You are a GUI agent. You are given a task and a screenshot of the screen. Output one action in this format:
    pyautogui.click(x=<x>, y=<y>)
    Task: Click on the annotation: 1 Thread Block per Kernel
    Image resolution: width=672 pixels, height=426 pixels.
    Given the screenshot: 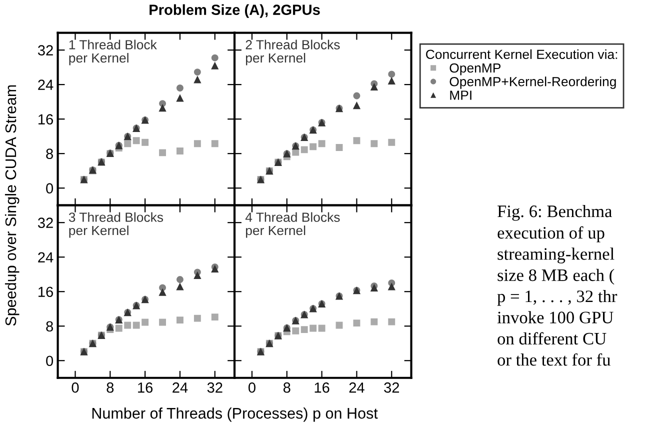 What is the action you would take?
    pyautogui.click(x=113, y=53)
    